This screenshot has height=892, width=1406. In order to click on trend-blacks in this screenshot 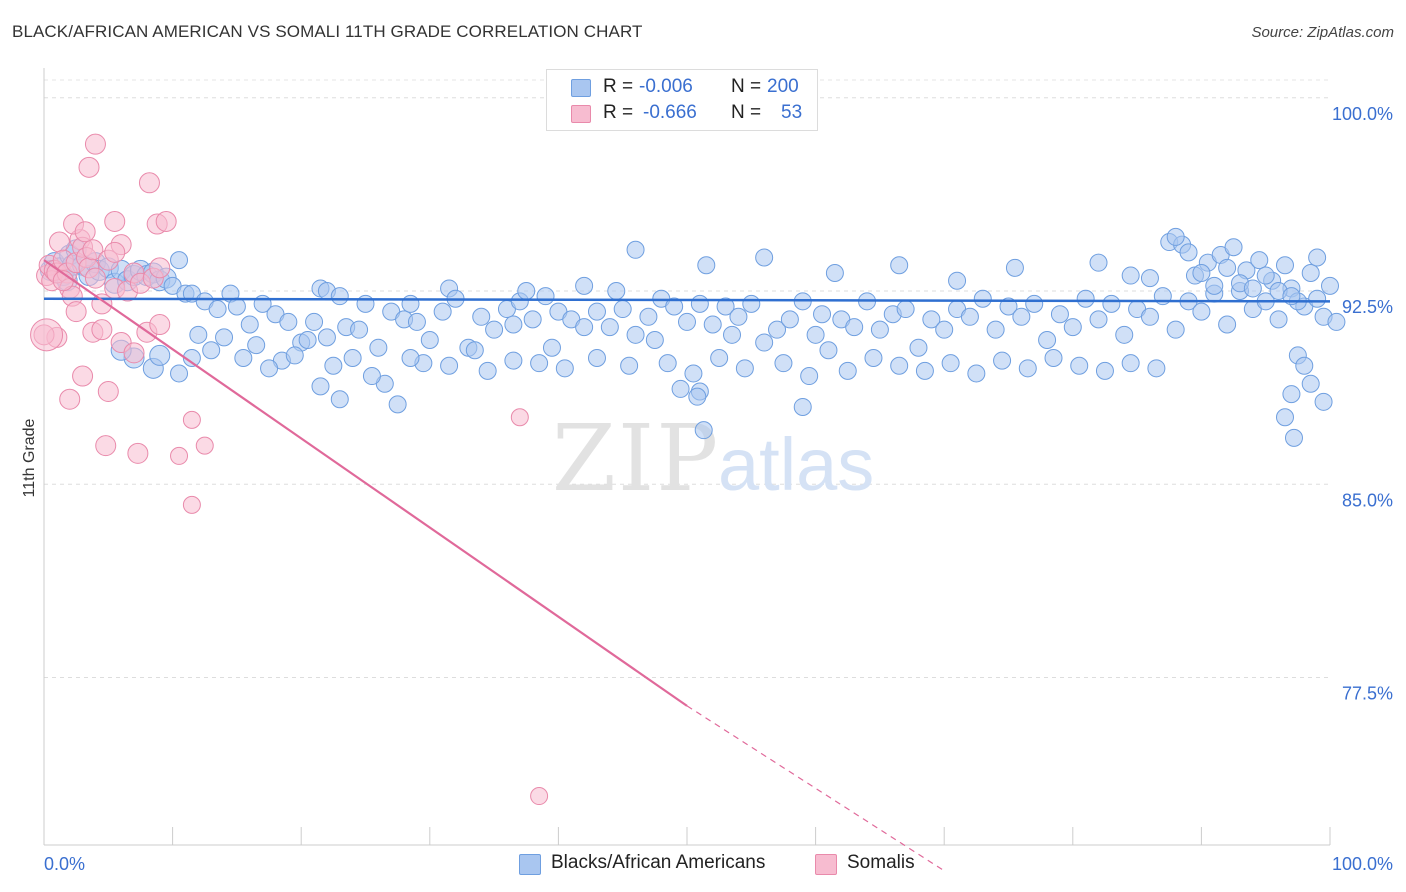, I will do `click(687, 300)`.